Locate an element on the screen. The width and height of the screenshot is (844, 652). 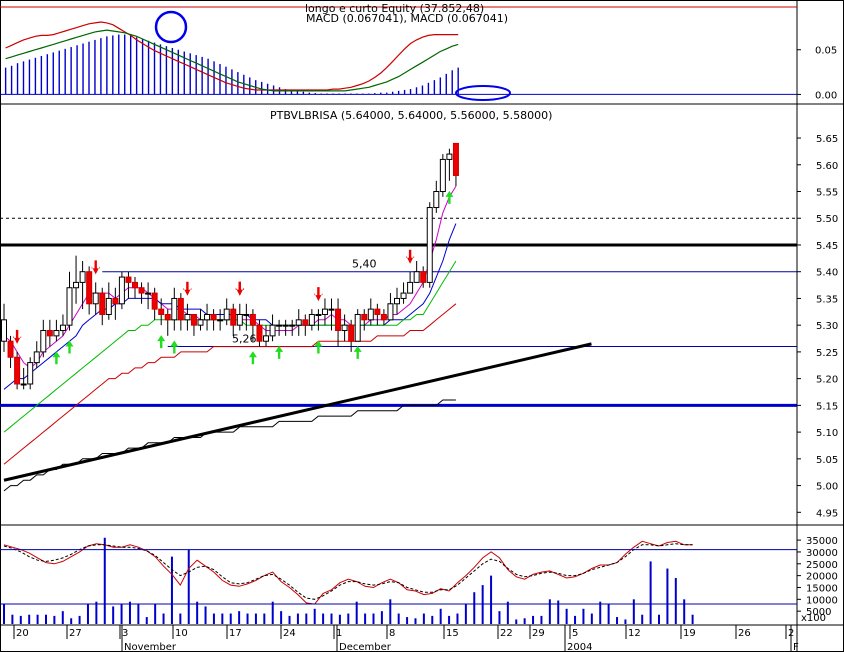
volume-tick-label: 15000 is located at coordinates (822, 588).